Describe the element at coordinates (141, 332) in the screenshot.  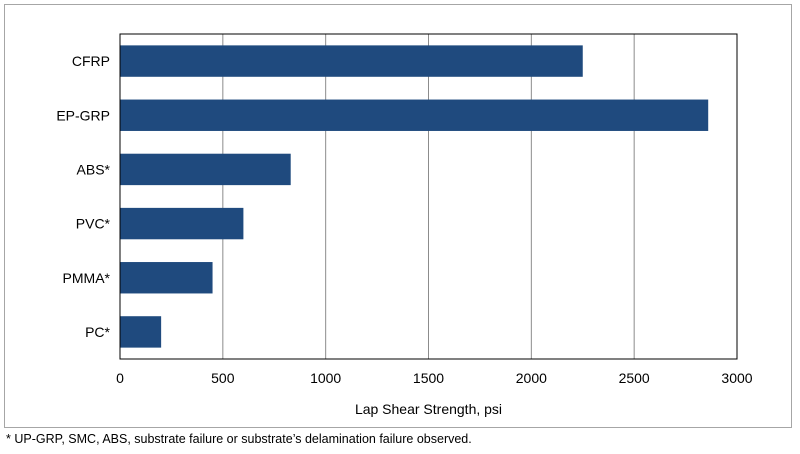
I see `bar-pc` at that location.